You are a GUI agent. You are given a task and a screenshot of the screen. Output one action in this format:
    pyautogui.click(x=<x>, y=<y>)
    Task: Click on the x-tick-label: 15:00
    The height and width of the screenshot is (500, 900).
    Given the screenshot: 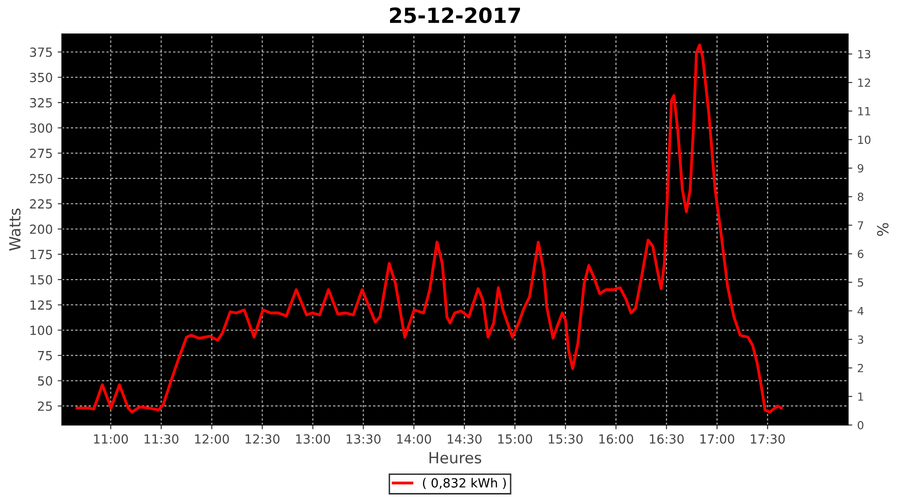 What is the action you would take?
    pyautogui.click(x=515, y=439)
    